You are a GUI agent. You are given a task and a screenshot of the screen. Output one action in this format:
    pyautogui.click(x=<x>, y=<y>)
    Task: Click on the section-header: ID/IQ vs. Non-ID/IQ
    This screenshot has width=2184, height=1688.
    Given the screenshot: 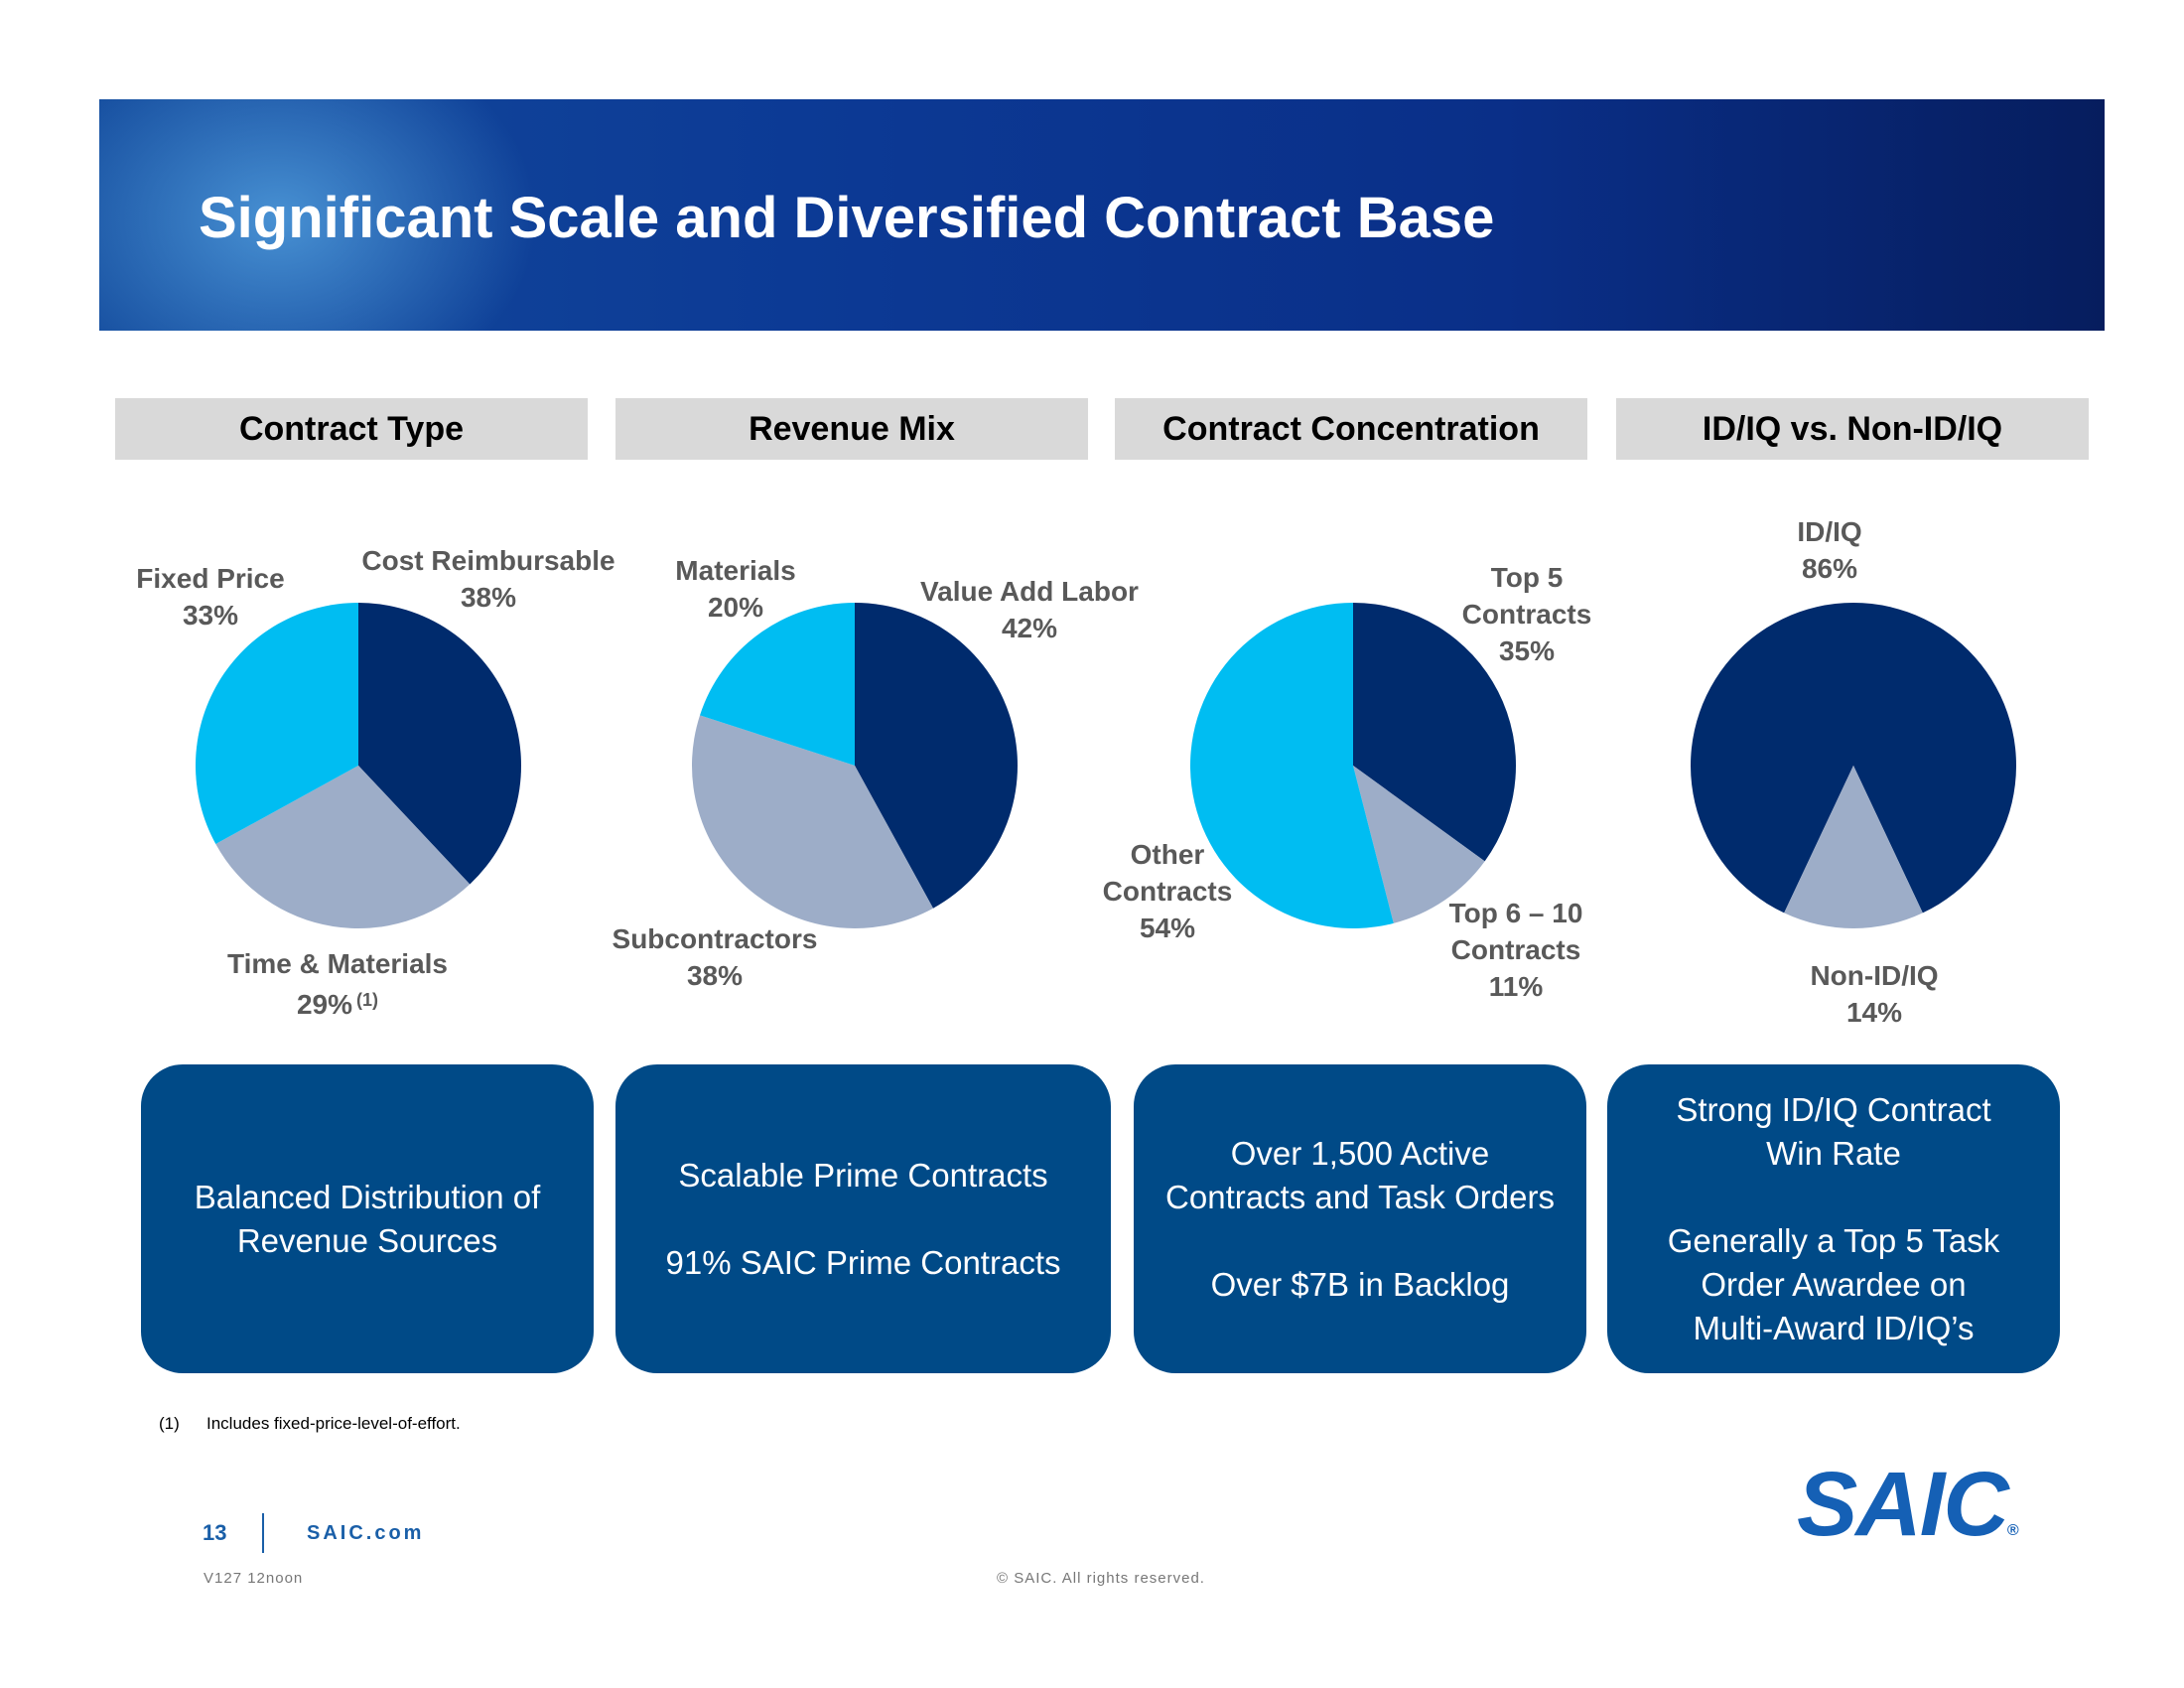 What is the action you would take?
    pyautogui.click(x=1852, y=429)
    